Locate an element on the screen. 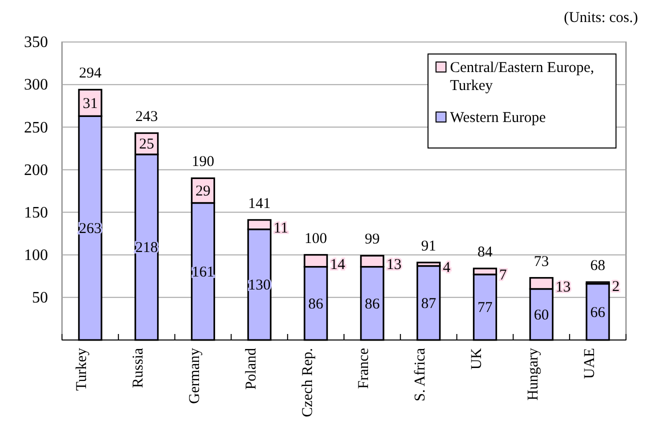 The image size is (646, 428). data-label: 66 is located at coordinates (598, 312).